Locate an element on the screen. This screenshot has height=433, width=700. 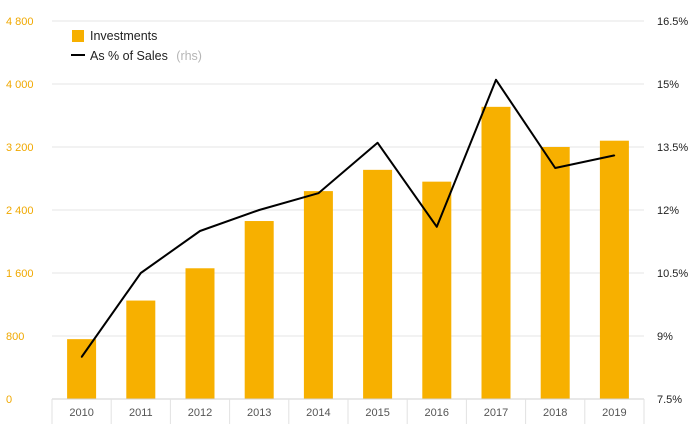
left-tick-label: 2 400 is located at coordinates (20, 211).